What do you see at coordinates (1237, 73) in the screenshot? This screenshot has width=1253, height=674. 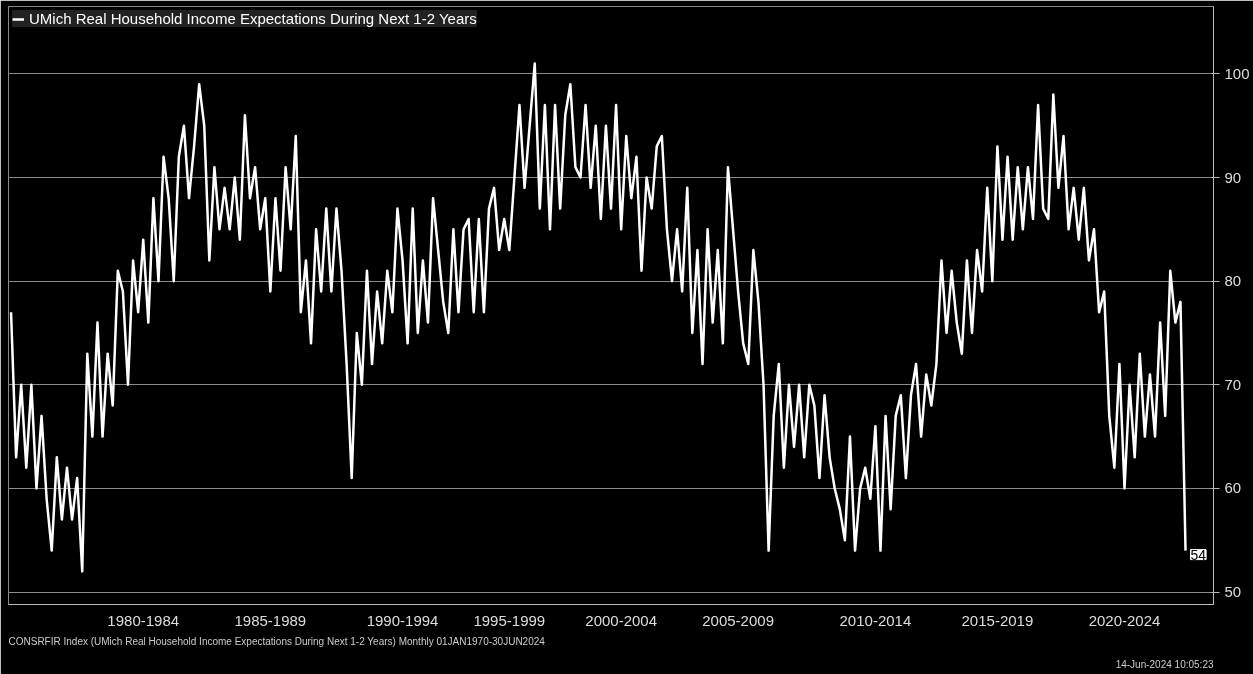 I see `y-tick-label: 100` at bounding box center [1237, 73].